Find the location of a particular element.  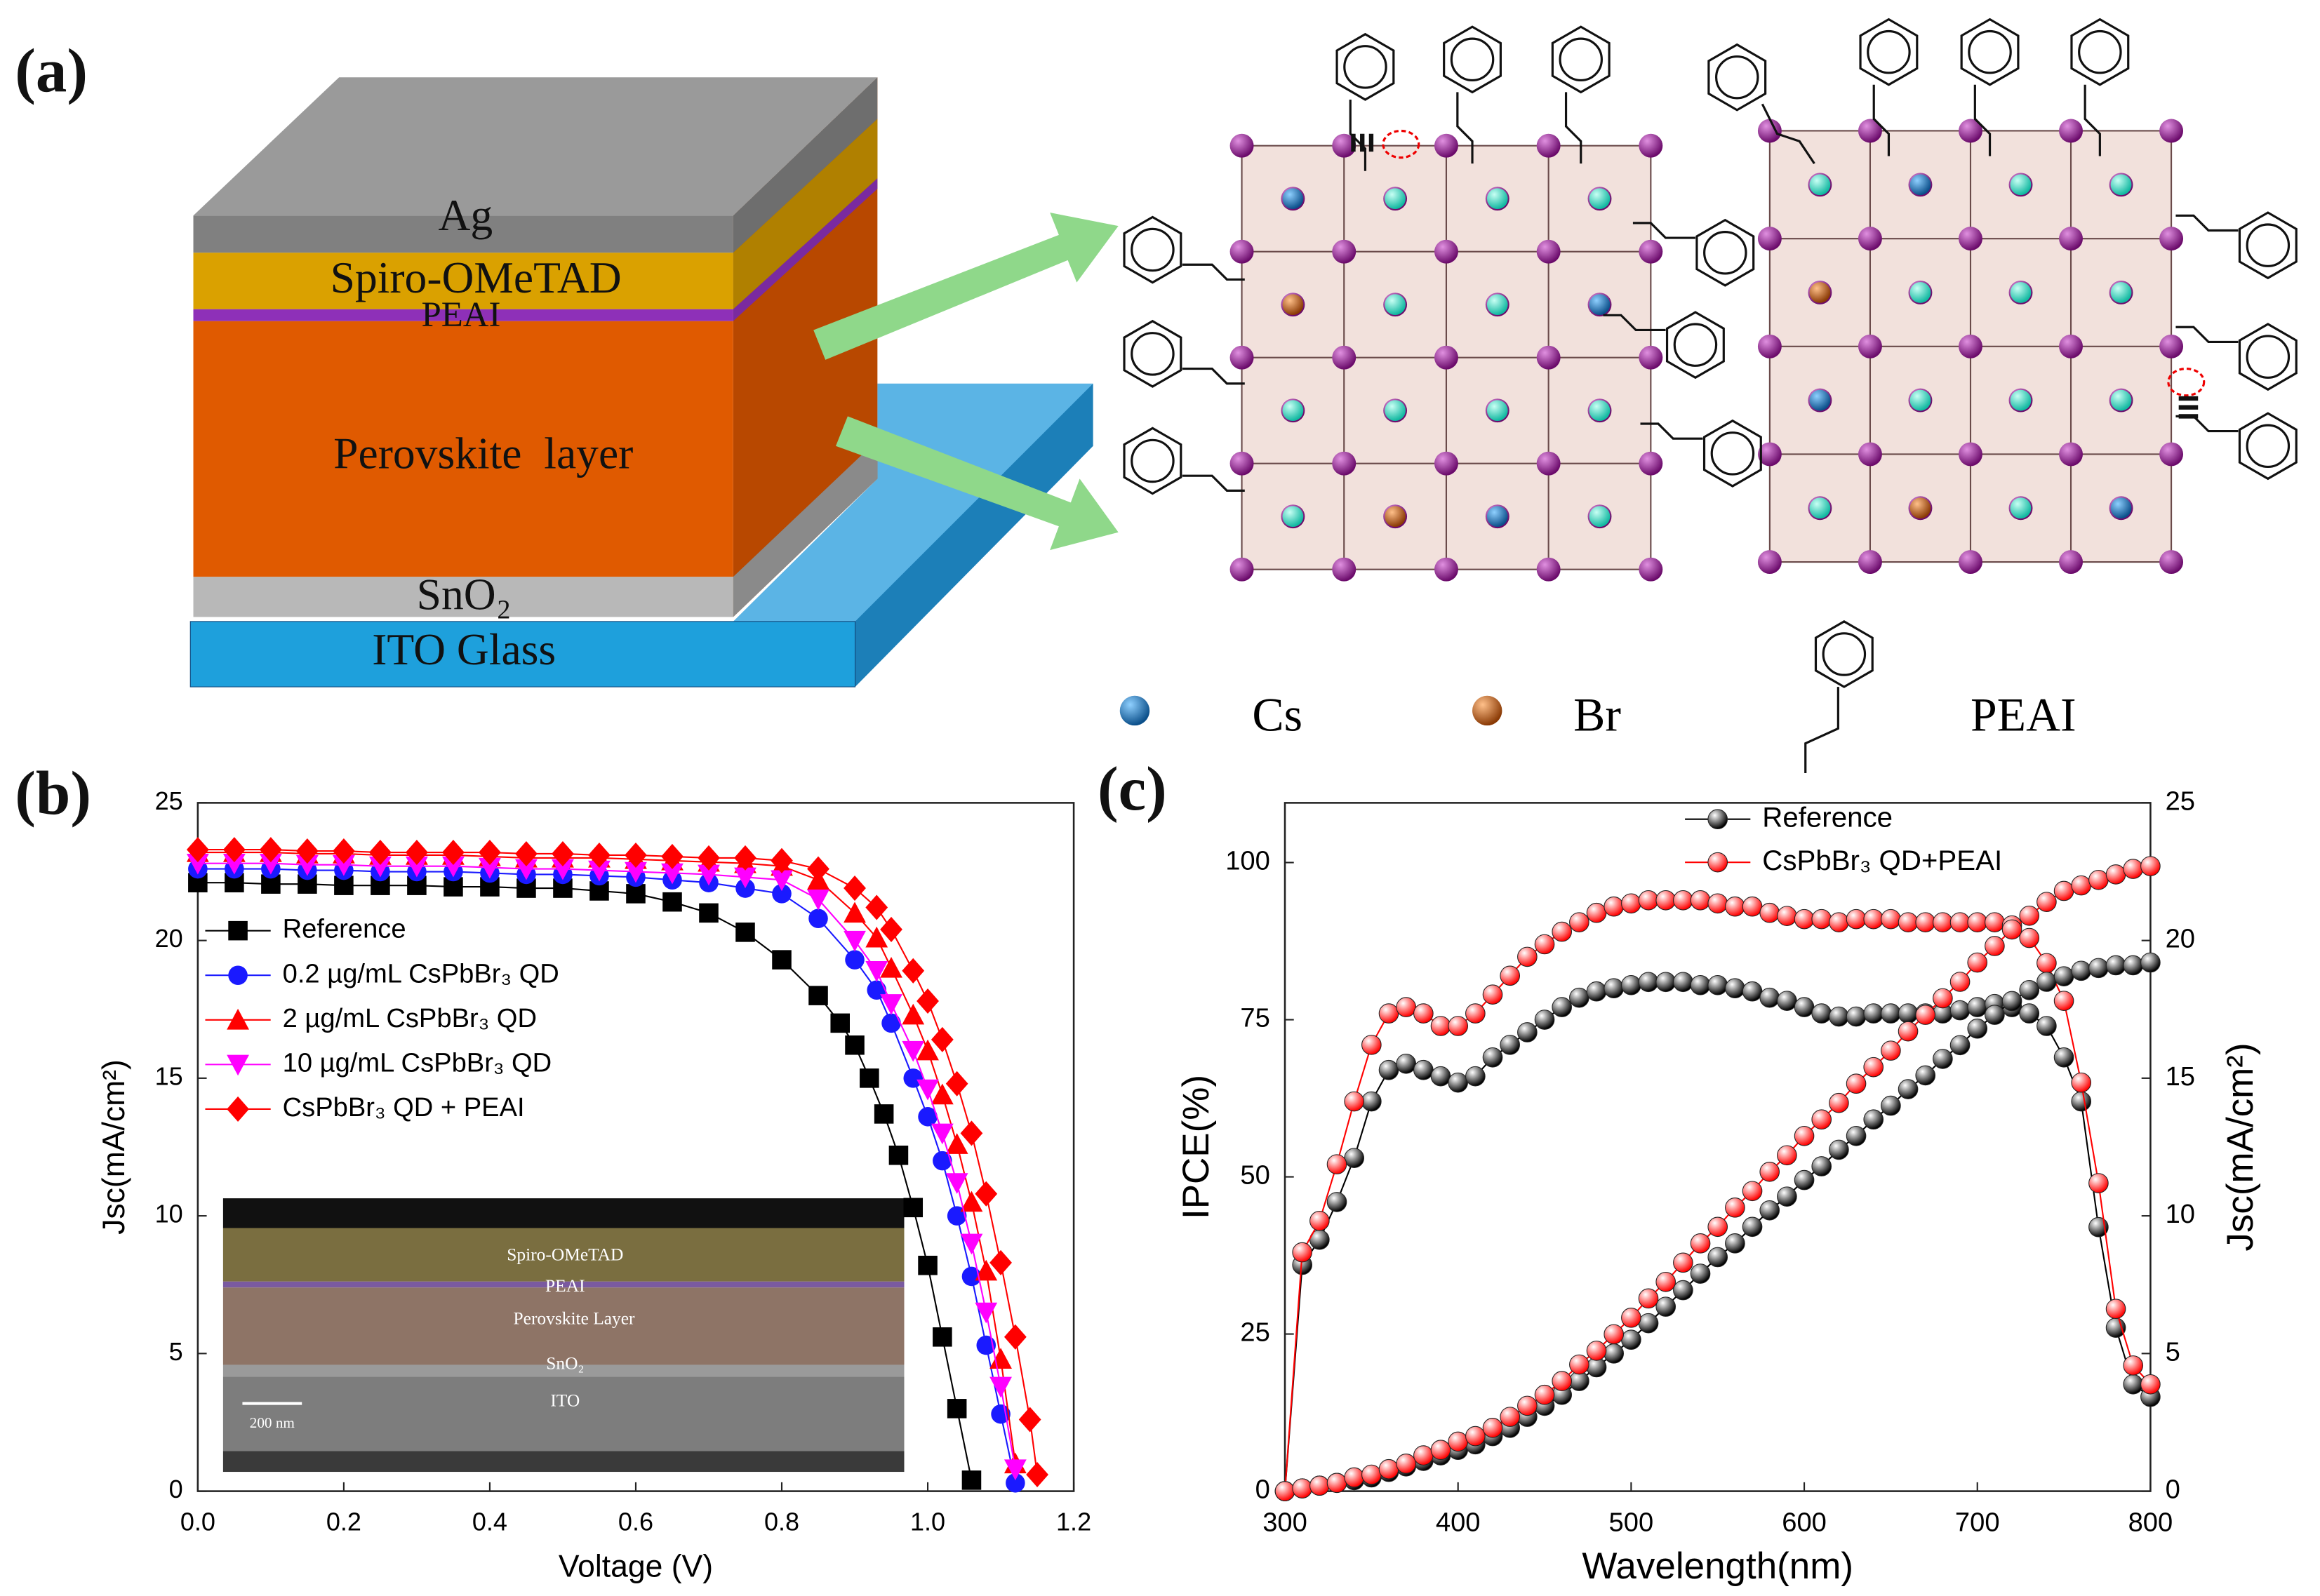

x-tick-label: 0.8 is located at coordinates (781, 1522).